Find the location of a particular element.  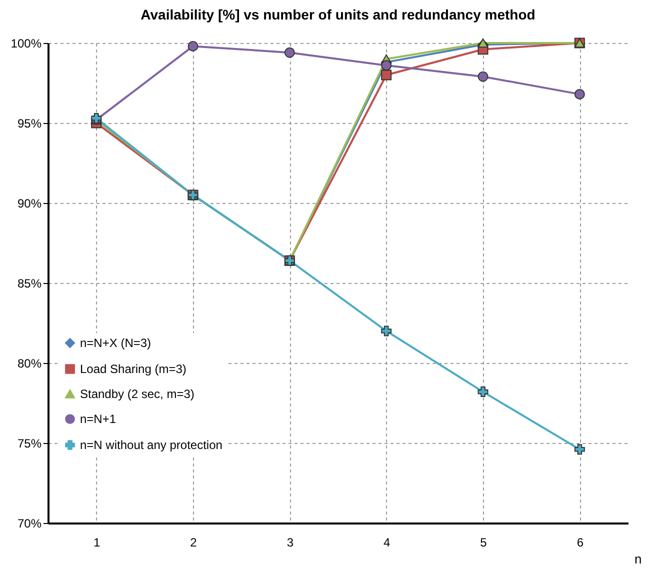

y-tick-label: 70% is located at coordinates (29, 523).